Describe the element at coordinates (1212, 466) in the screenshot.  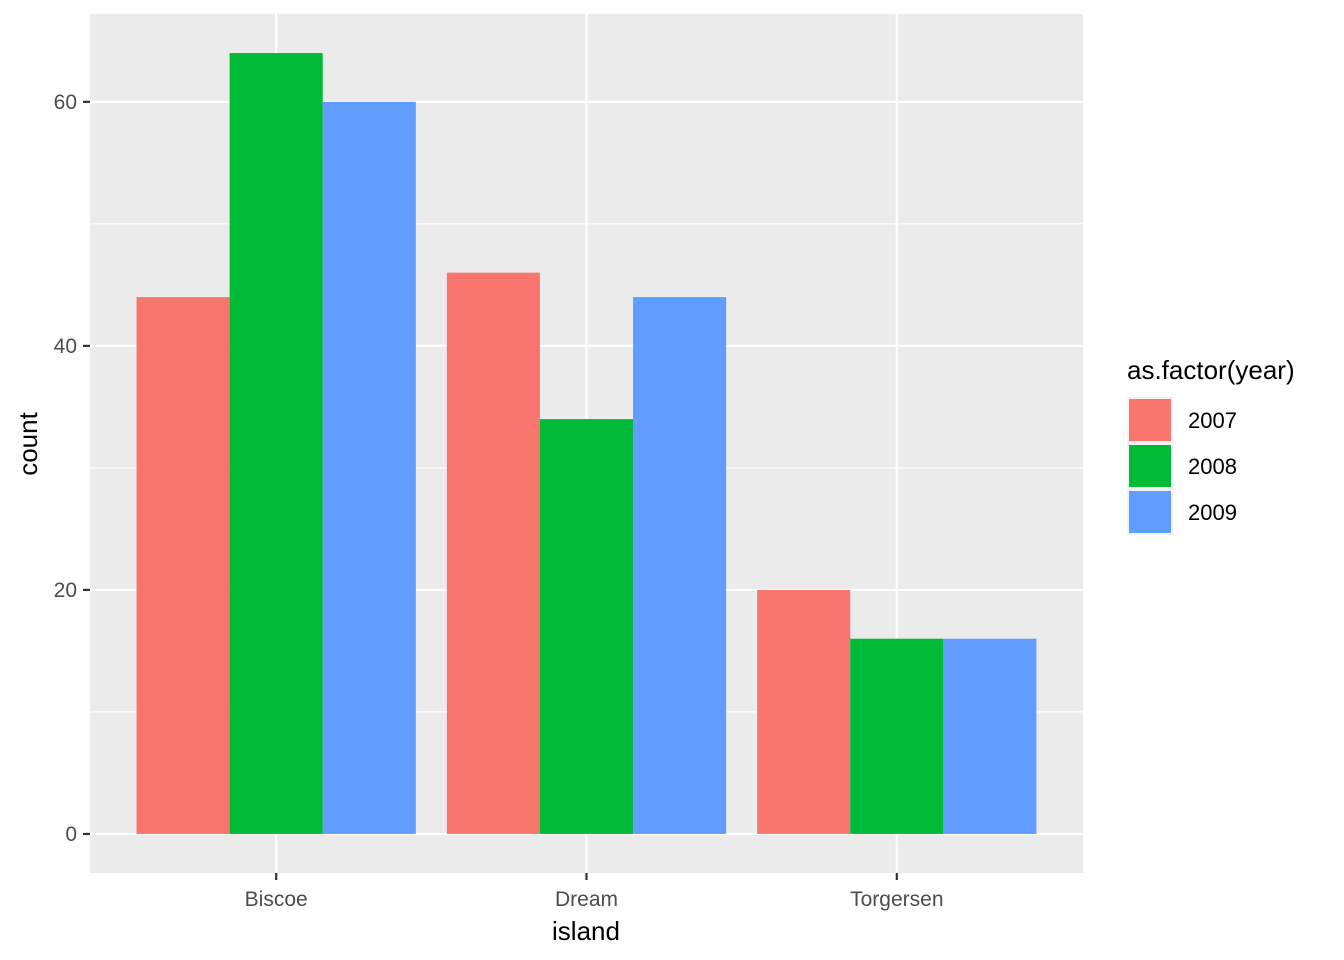
I see `legend-label-2008: 2008` at that location.